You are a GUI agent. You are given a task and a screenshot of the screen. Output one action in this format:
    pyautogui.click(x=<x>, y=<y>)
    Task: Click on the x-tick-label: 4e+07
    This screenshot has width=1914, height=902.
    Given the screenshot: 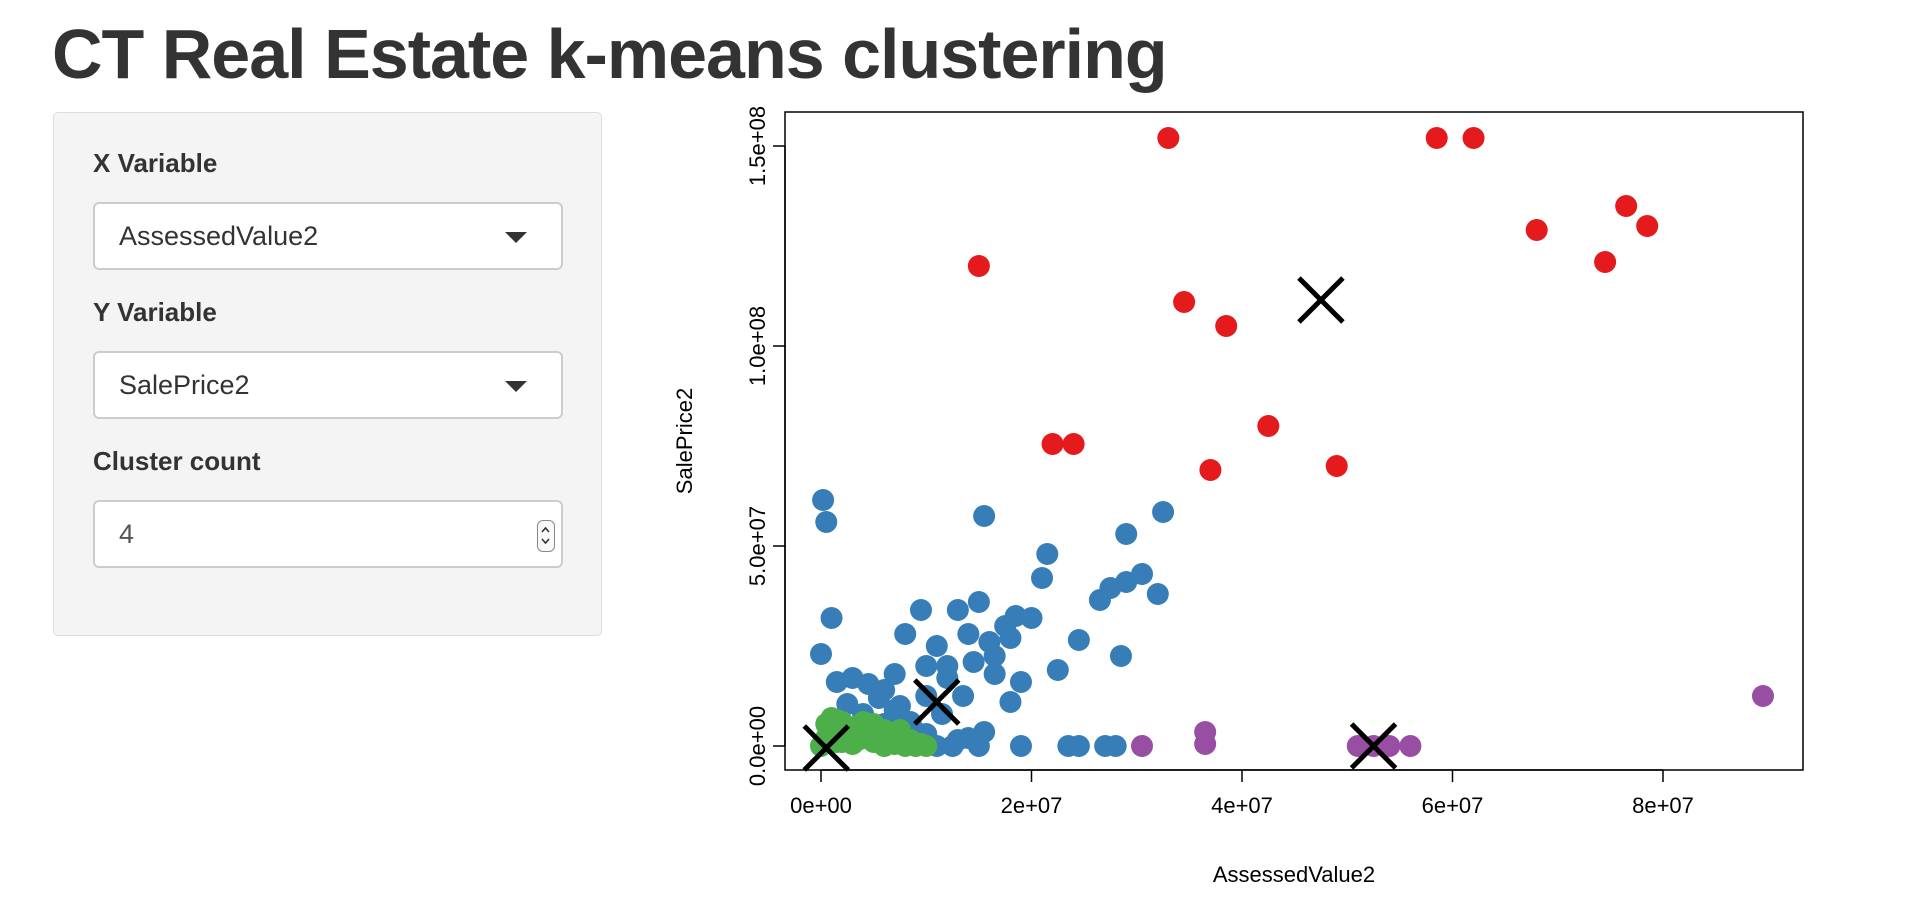 What is the action you would take?
    pyautogui.click(x=1242, y=805)
    